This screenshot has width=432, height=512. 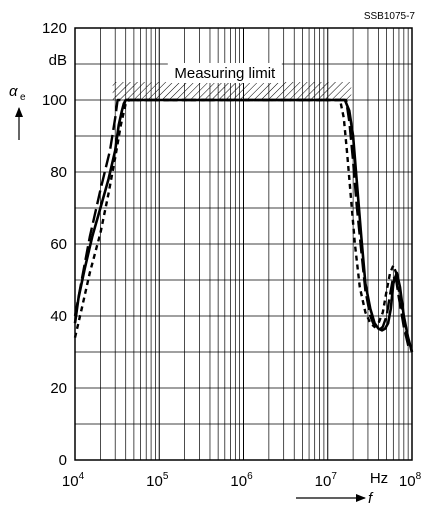 I want to click on x-tick-labels: 10⁴ 10⁵ 10⁶ 10⁷ 10⁸, so click(x=242, y=480).